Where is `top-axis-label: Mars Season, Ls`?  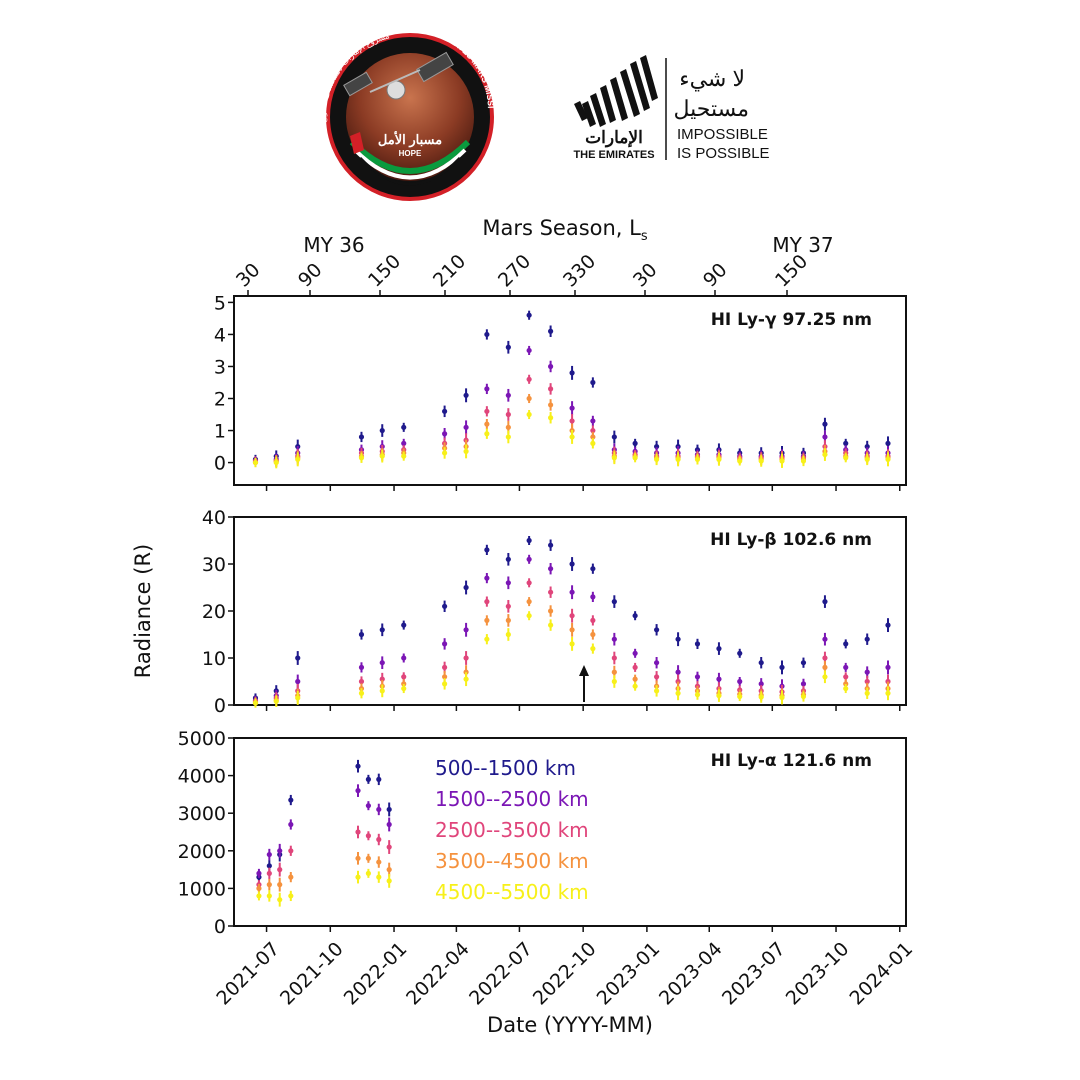 top-axis-label: Mars Season, Ls is located at coordinates (565, 230).